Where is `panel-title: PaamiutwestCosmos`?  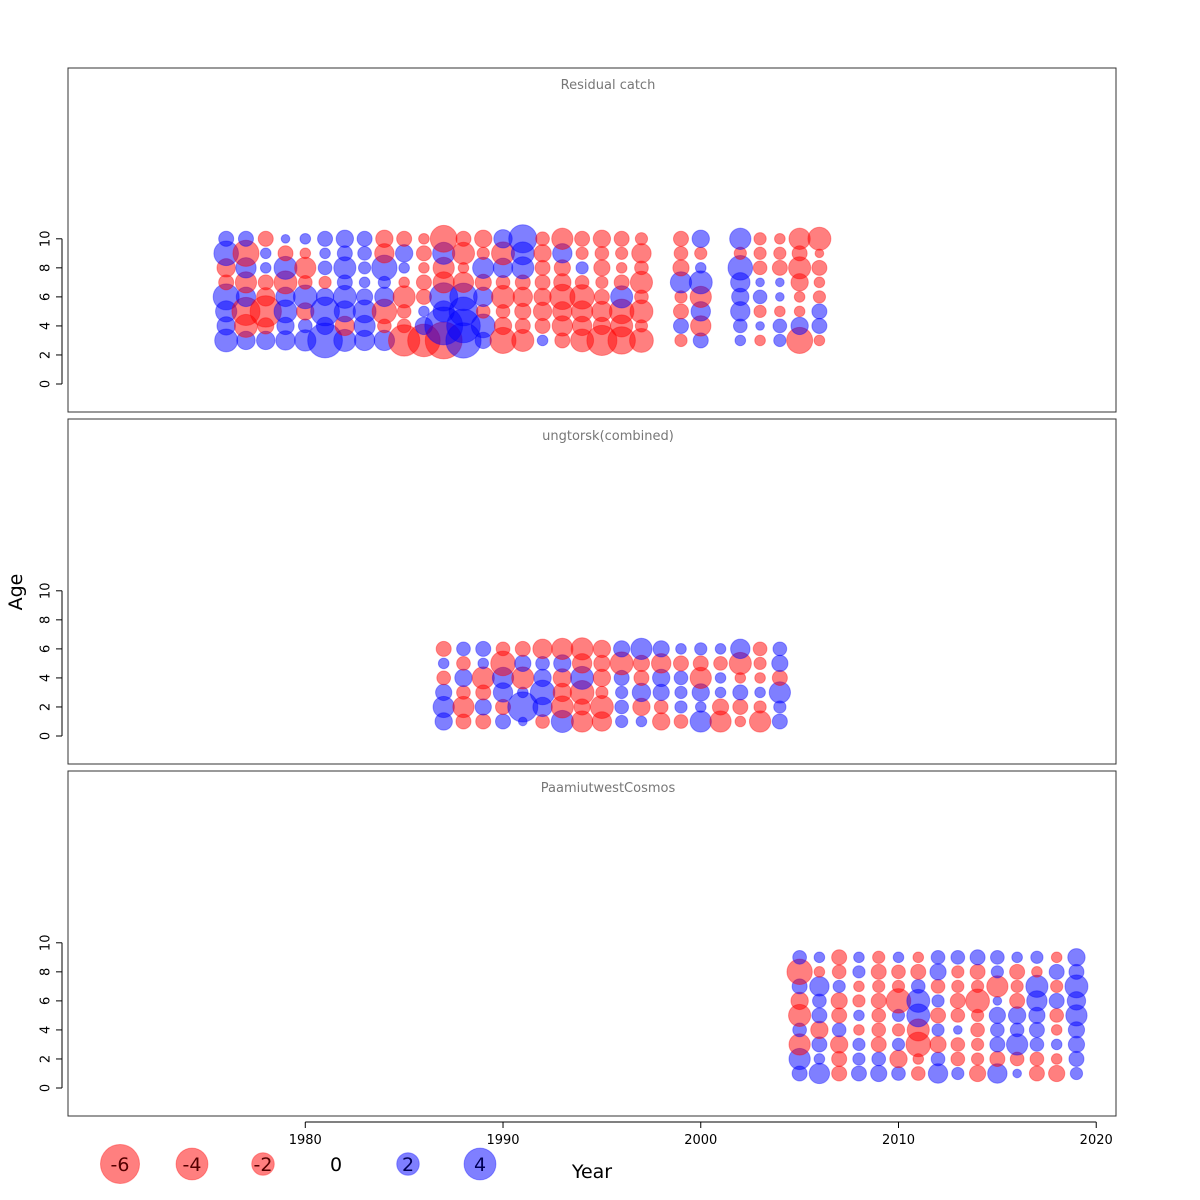 panel-title: PaamiutwestCosmos is located at coordinates (608, 788).